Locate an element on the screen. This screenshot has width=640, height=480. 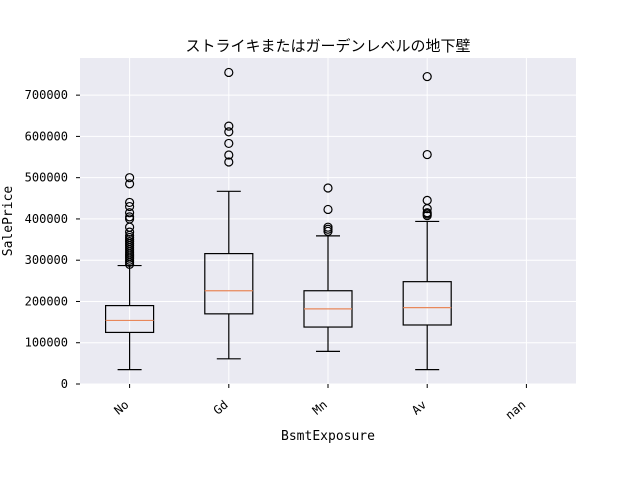
x-tick-label: Av is located at coordinates (419, 408).